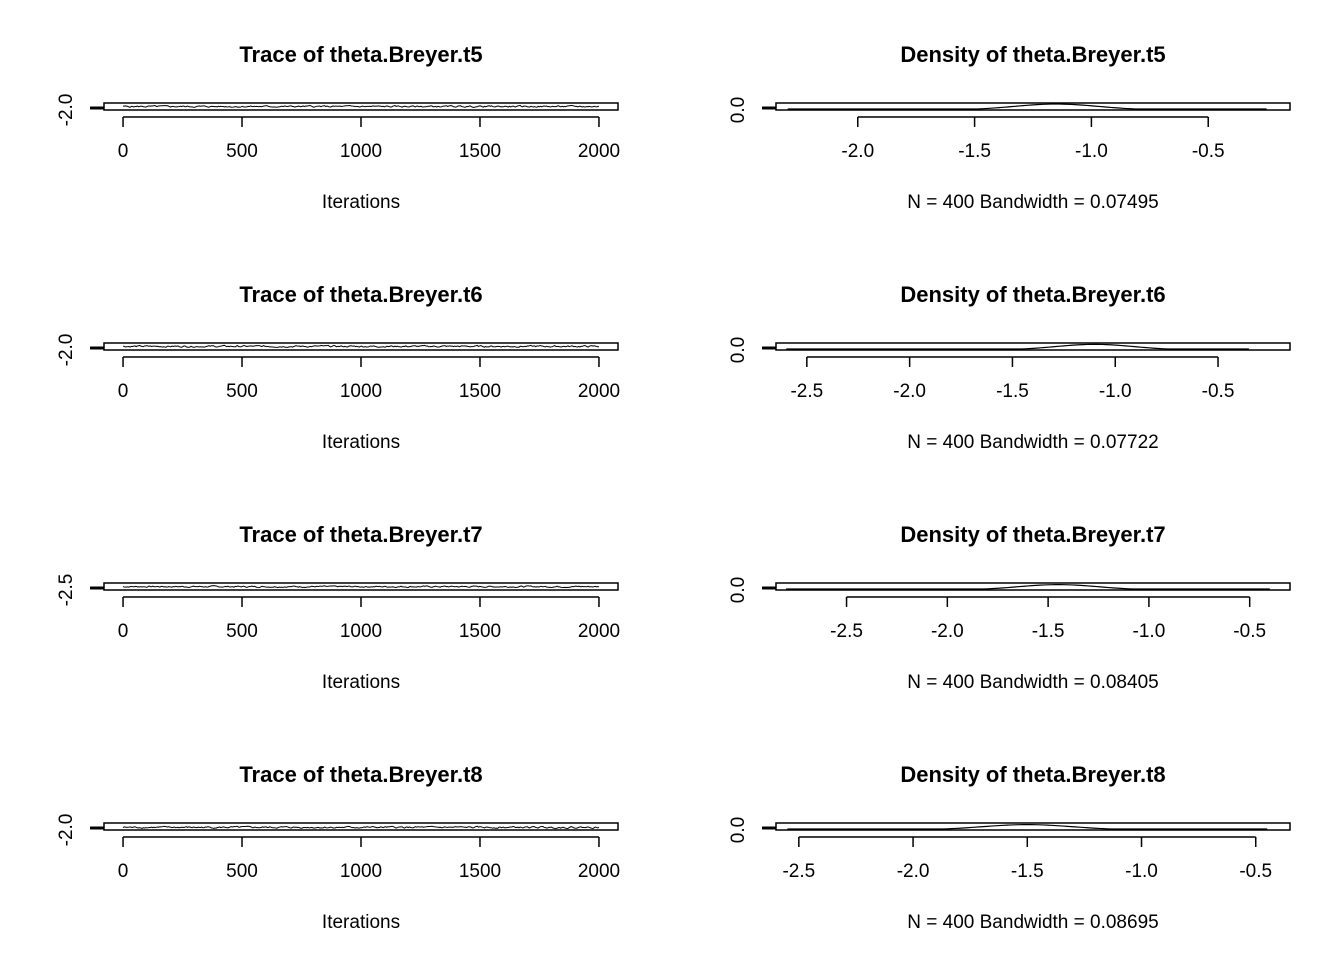 This screenshot has height=960, width=1344. What do you see at coordinates (1032, 54) in the screenshot?
I see `panel-title: Density of theta.Breyer.t5` at bounding box center [1032, 54].